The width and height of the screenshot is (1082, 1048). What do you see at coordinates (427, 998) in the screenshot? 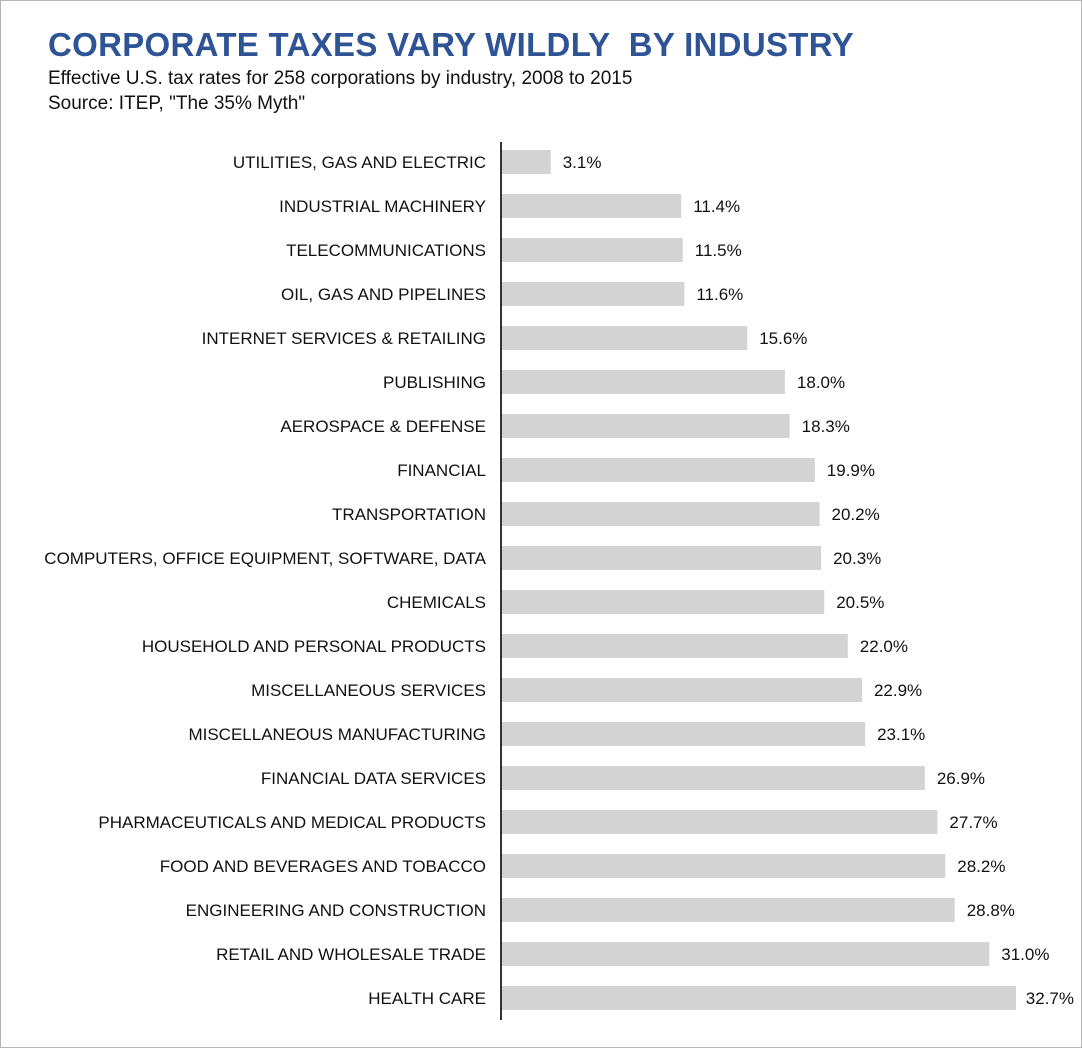
I see `category-label: HEALTH CARE` at bounding box center [427, 998].